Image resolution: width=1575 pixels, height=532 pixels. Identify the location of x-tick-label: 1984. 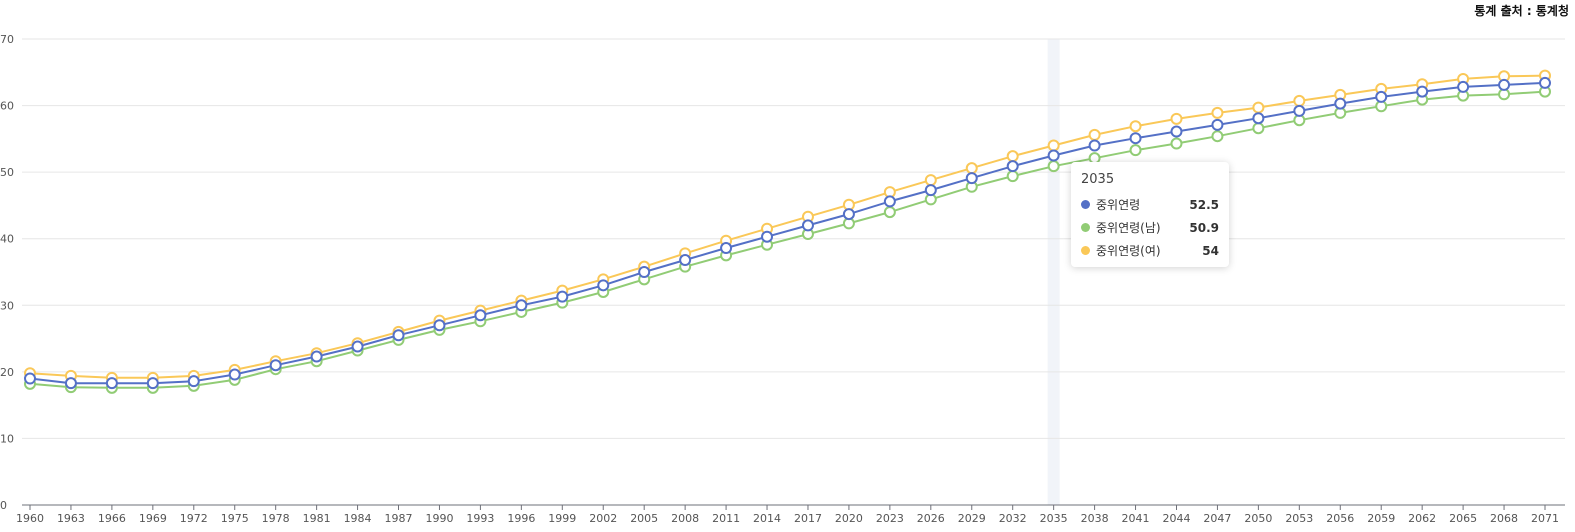
(358, 518).